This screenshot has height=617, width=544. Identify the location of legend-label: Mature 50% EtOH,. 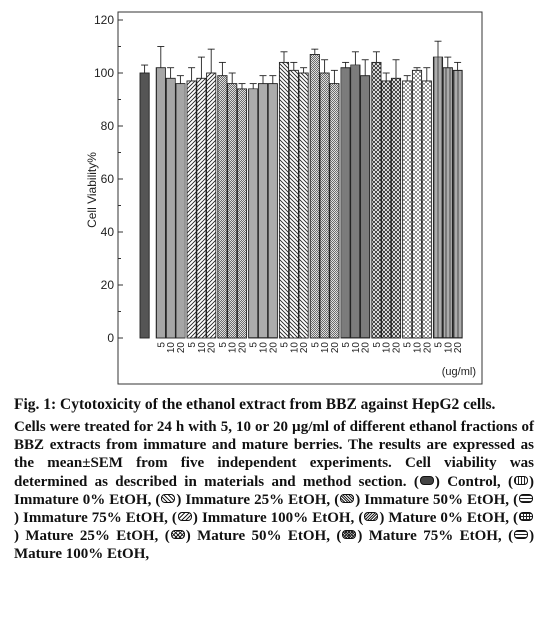
(263, 536).